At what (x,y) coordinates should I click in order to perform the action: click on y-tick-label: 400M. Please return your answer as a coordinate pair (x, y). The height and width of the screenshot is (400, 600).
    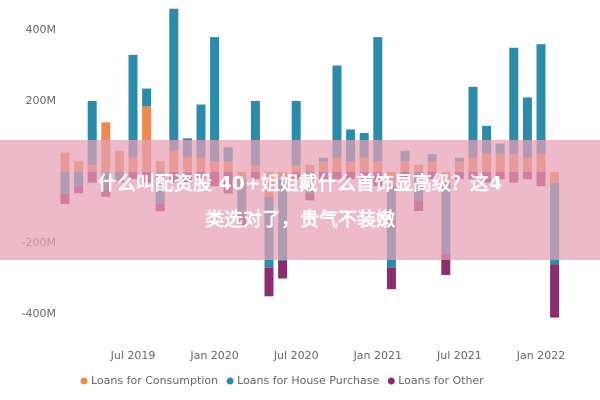
    Looking at the image, I should click on (41, 29).